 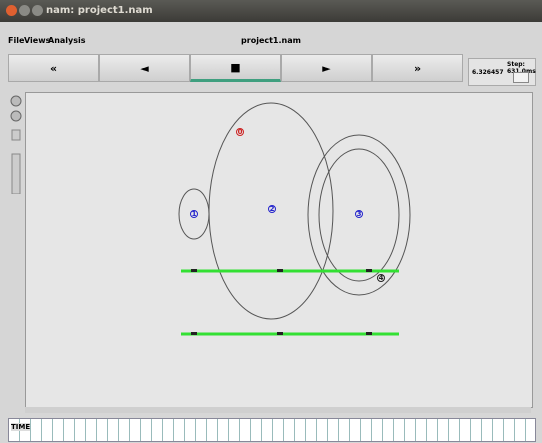 I want to click on forward-button: », so click(x=417, y=68).